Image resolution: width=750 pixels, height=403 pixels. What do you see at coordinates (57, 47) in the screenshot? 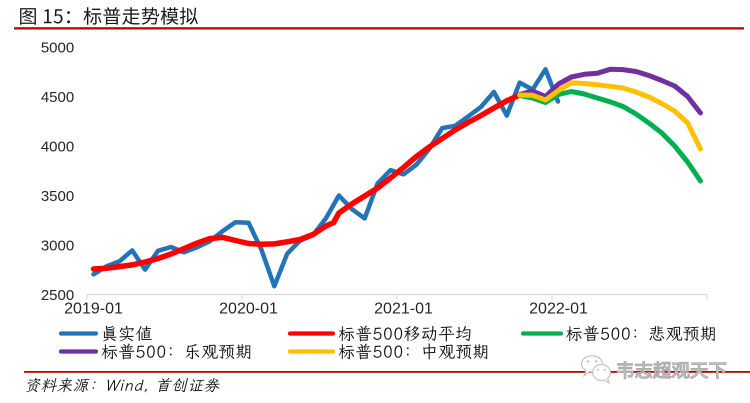
I see `svg-text: 5000` at bounding box center [57, 47].